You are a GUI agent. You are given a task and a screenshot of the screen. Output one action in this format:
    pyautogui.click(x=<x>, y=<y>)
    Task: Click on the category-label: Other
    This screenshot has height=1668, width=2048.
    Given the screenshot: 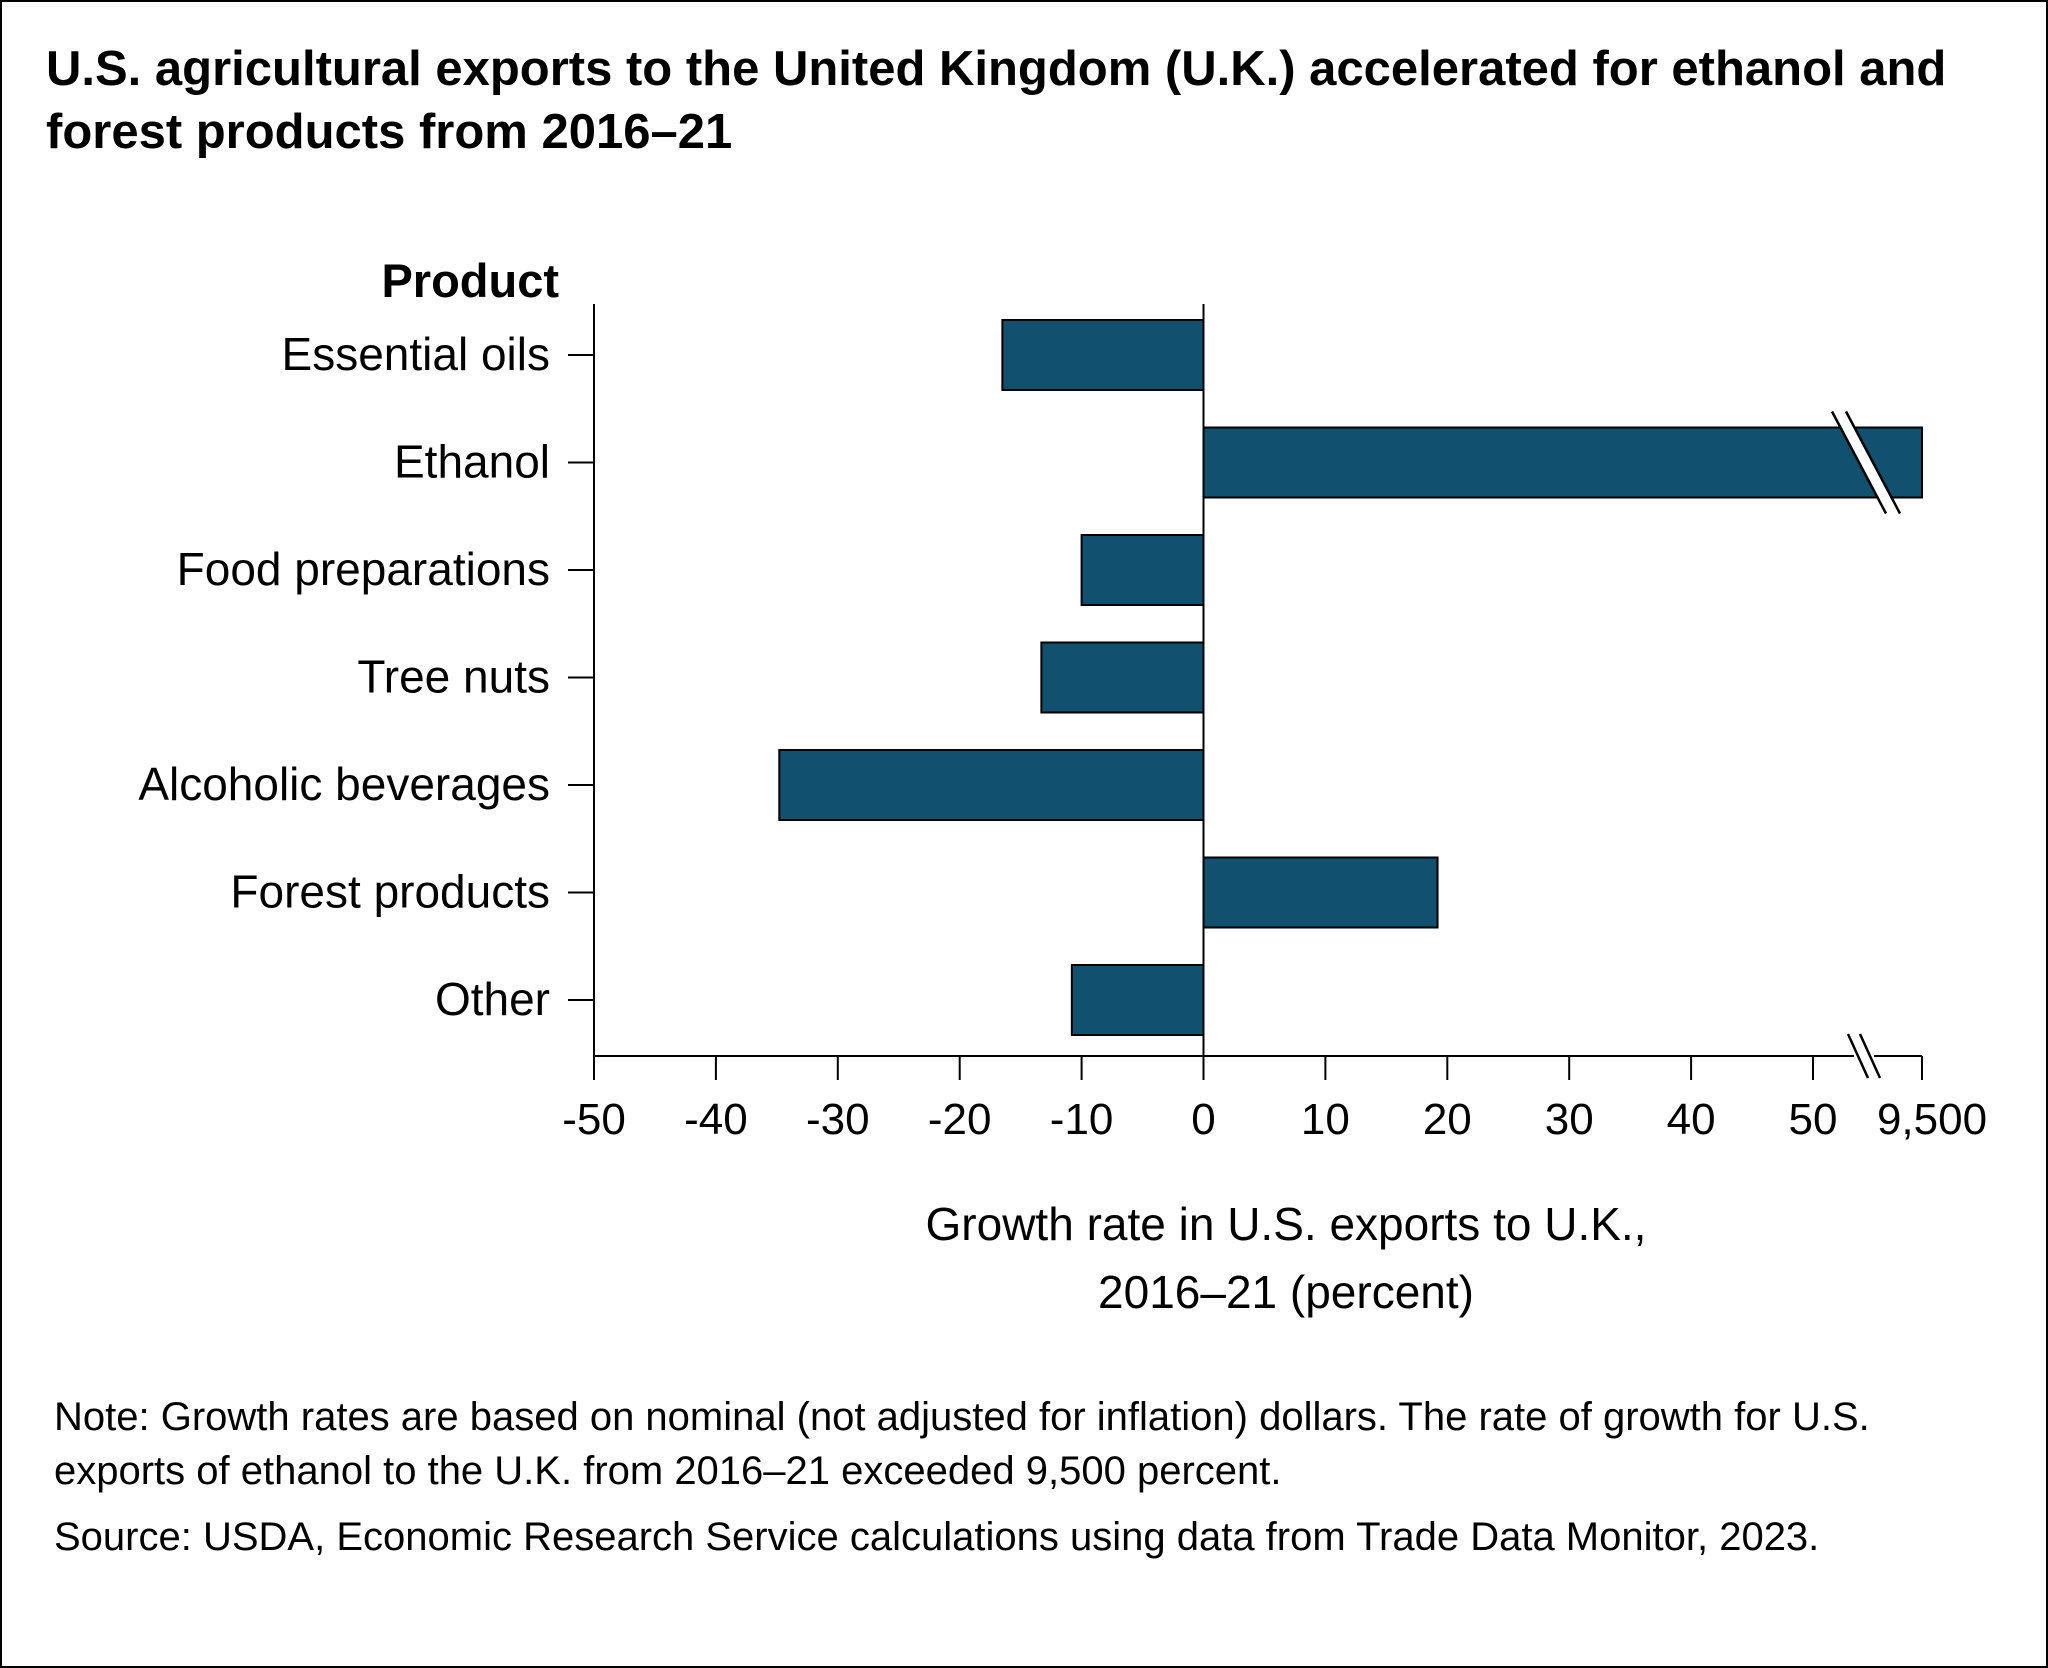 What is the action you would take?
    pyautogui.click(x=492, y=999)
    